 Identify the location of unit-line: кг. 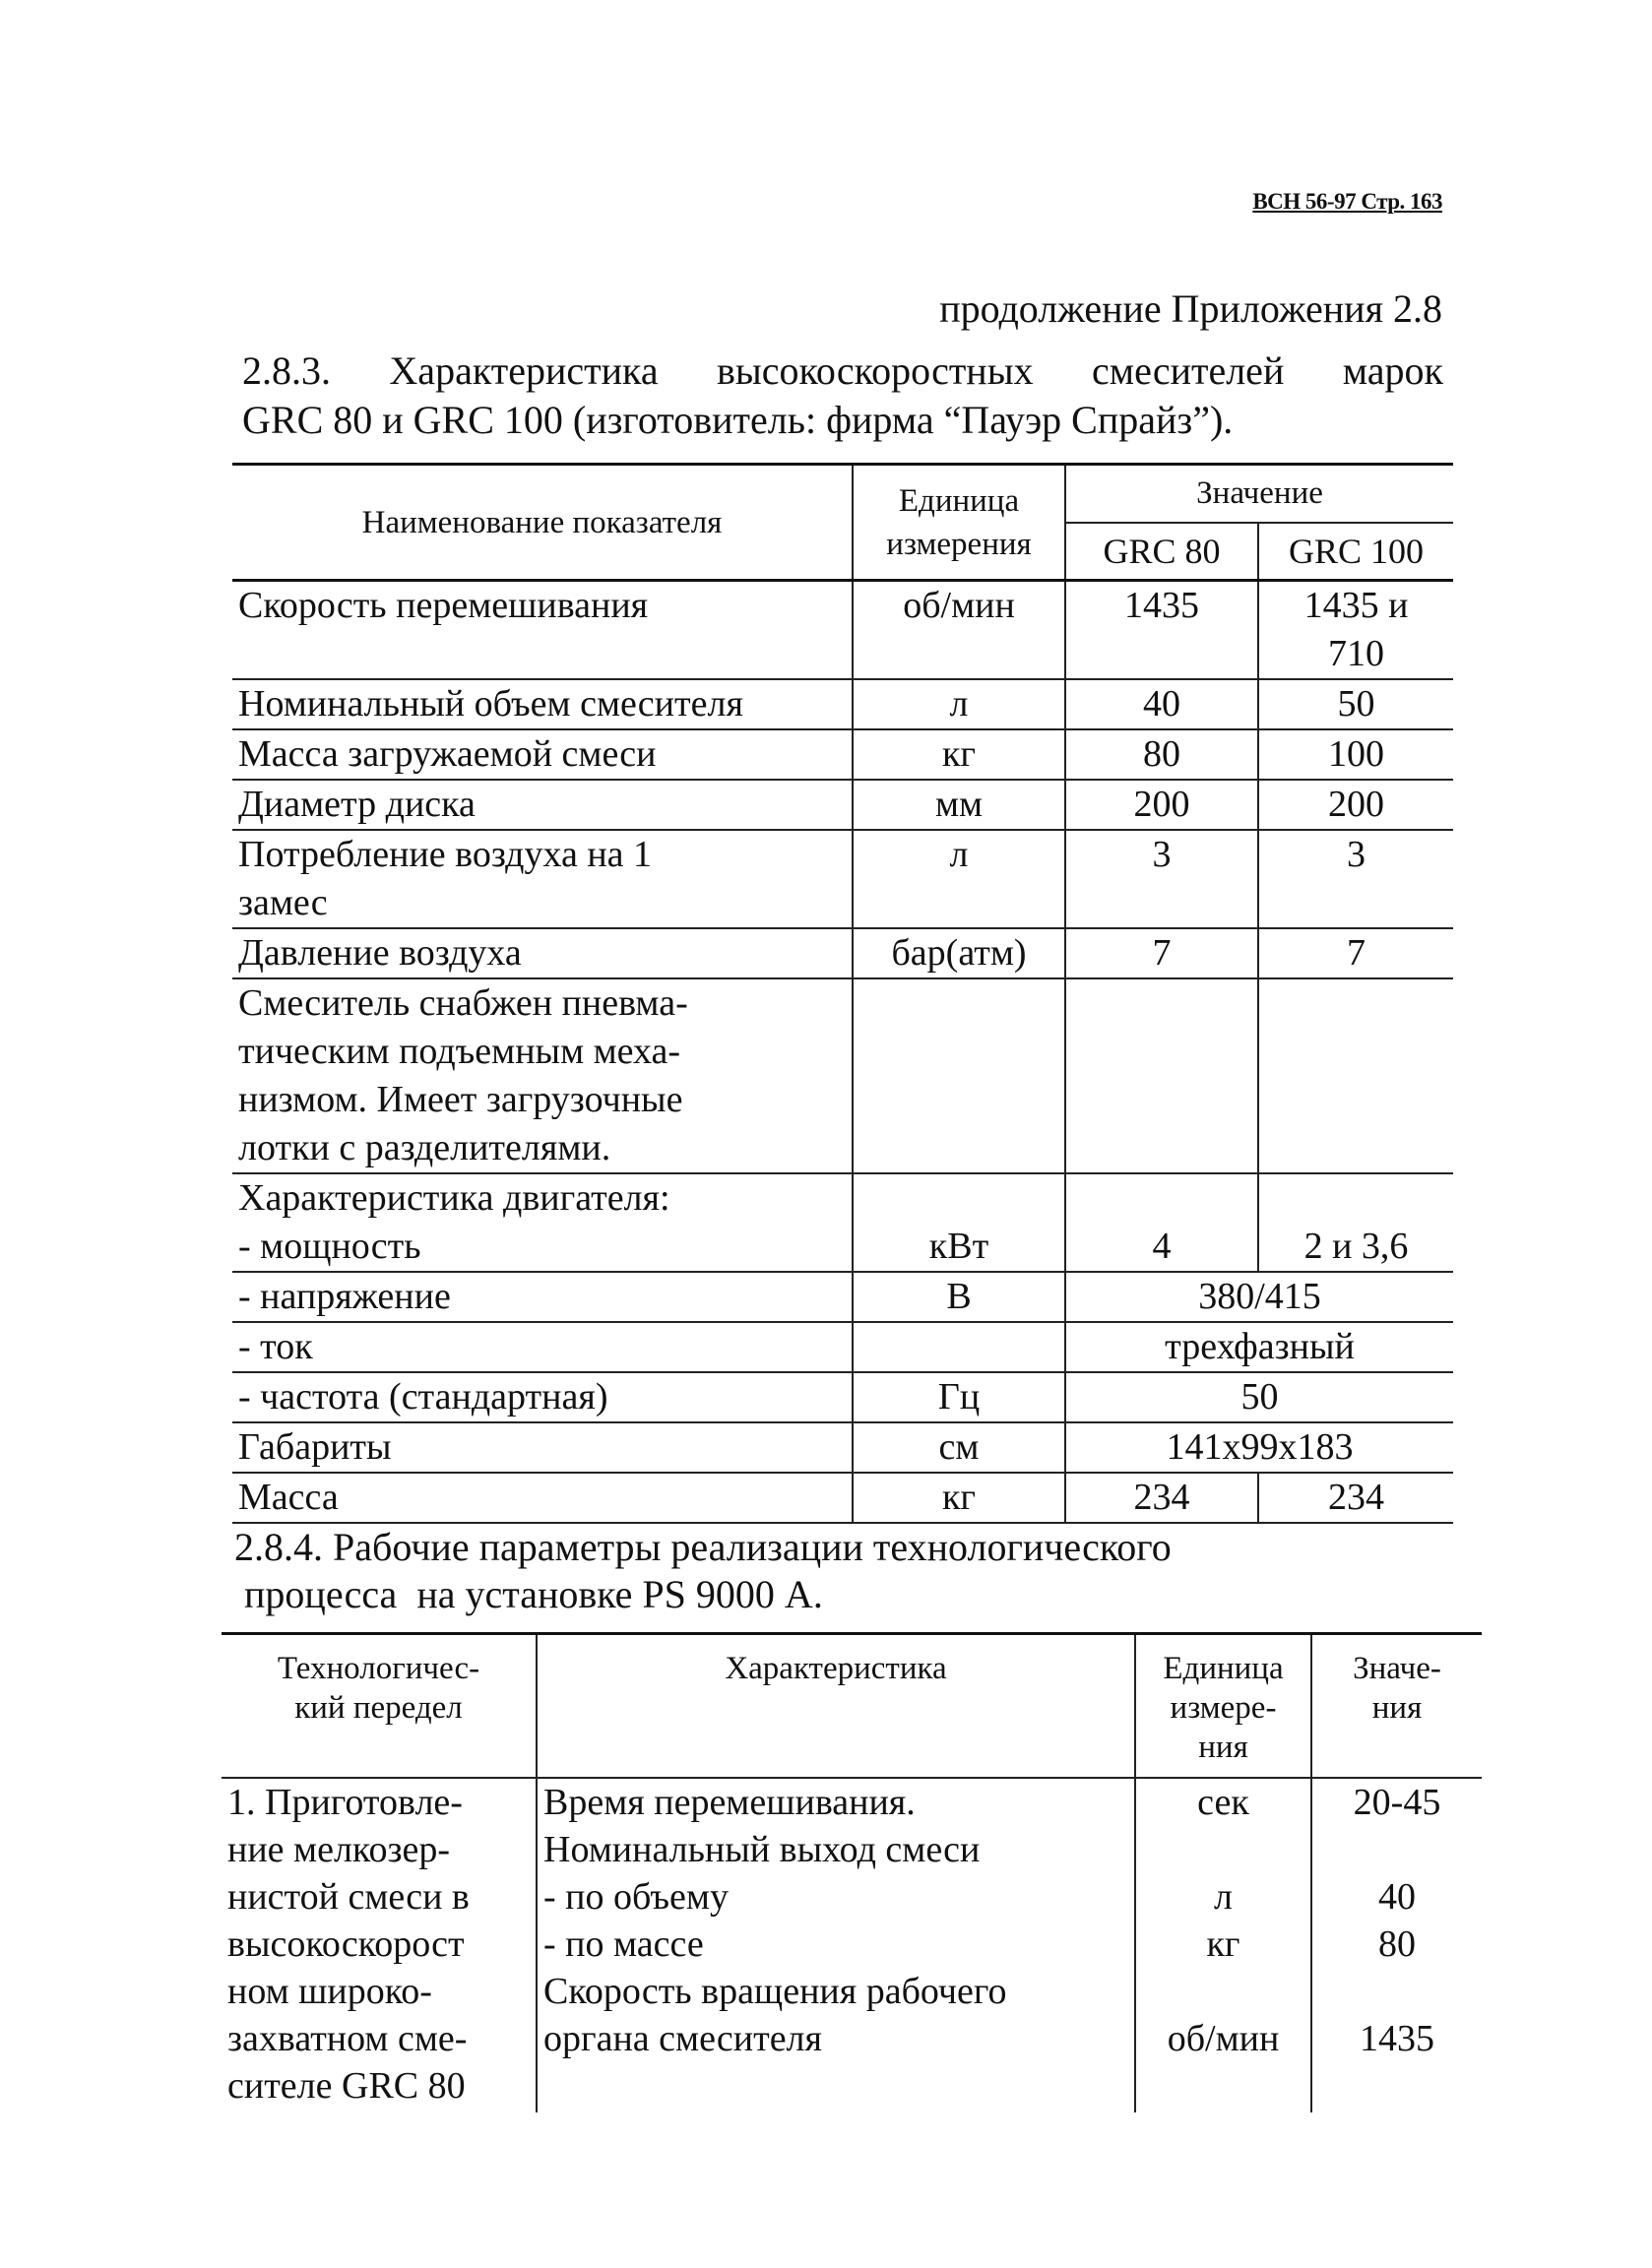
(1223, 1943).